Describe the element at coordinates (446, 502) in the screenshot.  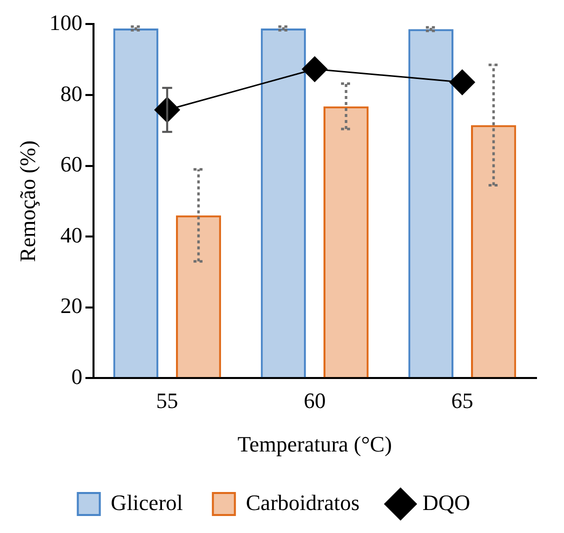
I see `legend-label: DQO` at that location.